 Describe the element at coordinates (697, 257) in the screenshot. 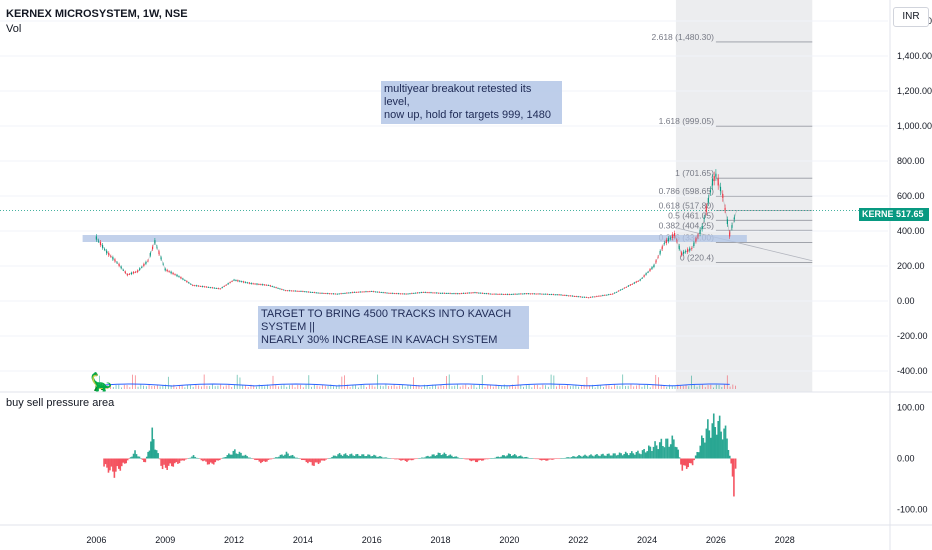

I see `fib-level-label: 0 (220.4)` at that location.